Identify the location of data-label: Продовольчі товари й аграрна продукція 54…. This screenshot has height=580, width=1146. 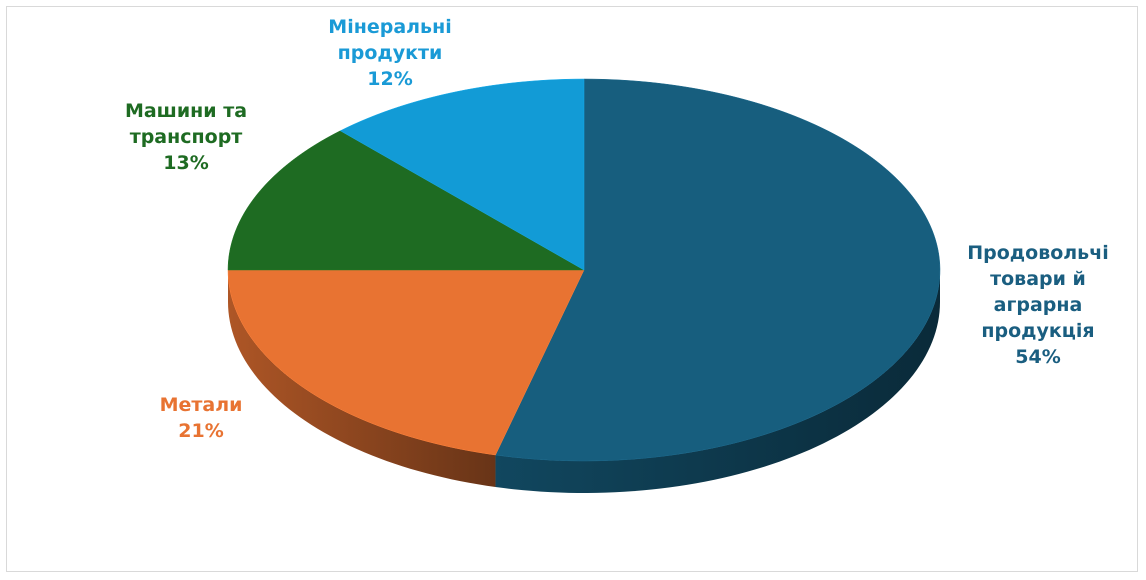
(1038, 305).